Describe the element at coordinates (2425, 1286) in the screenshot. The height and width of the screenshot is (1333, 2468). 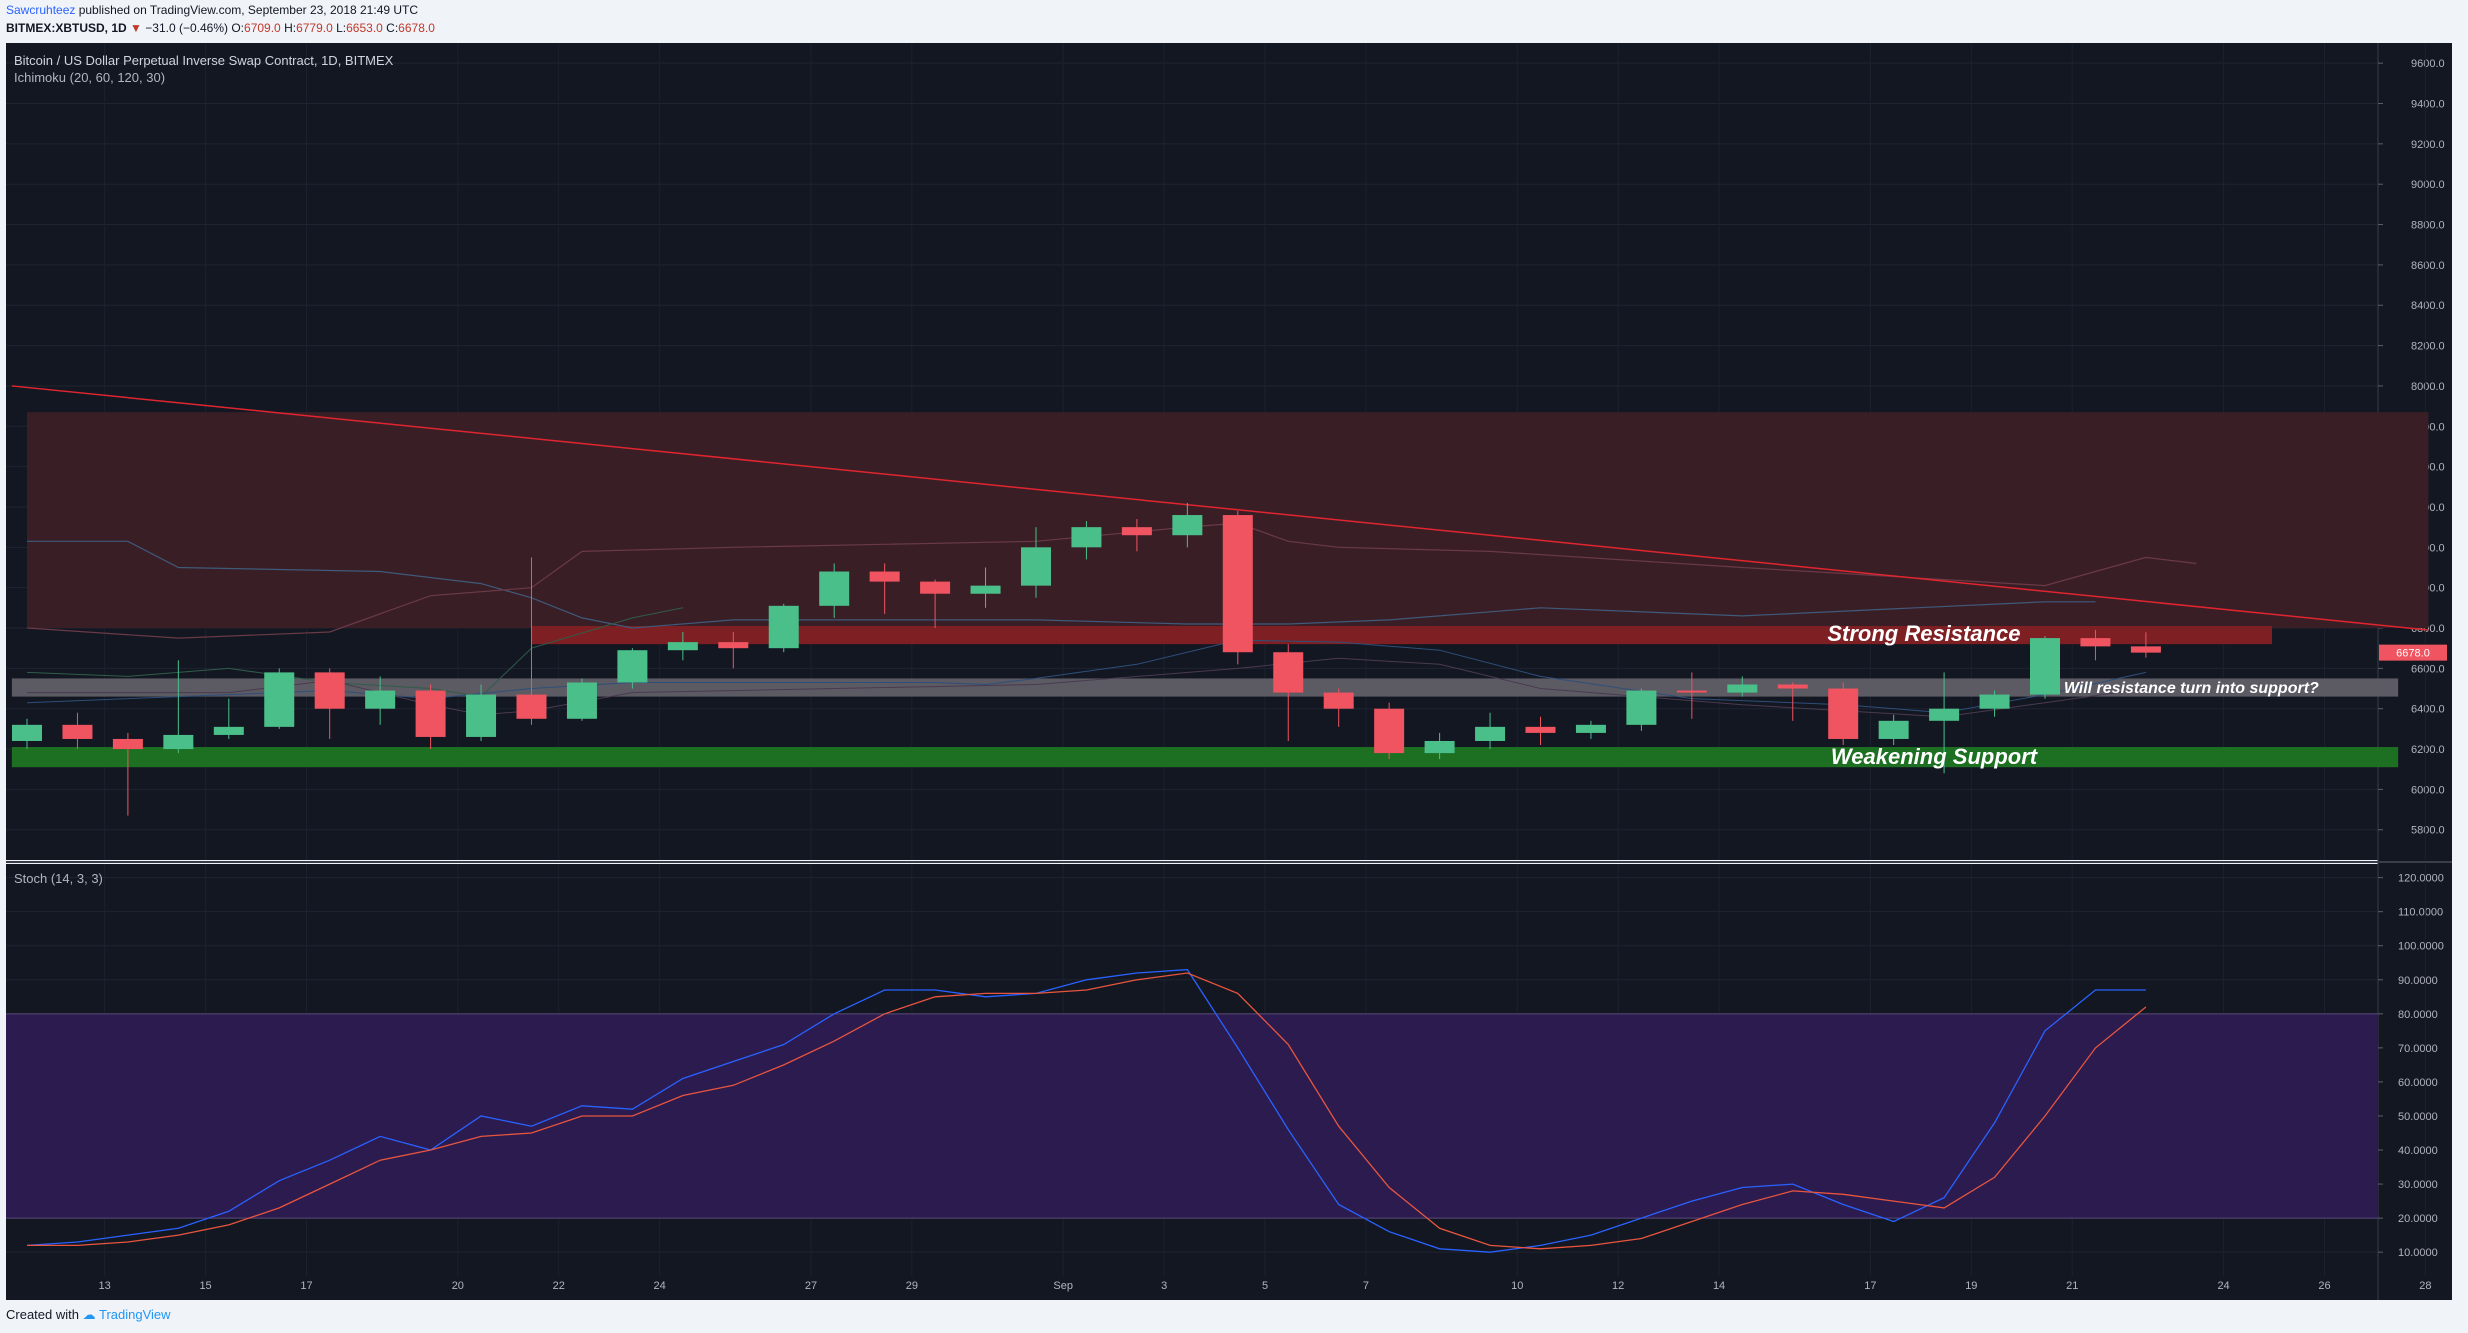
I see `time-tick-label: 28` at that location.